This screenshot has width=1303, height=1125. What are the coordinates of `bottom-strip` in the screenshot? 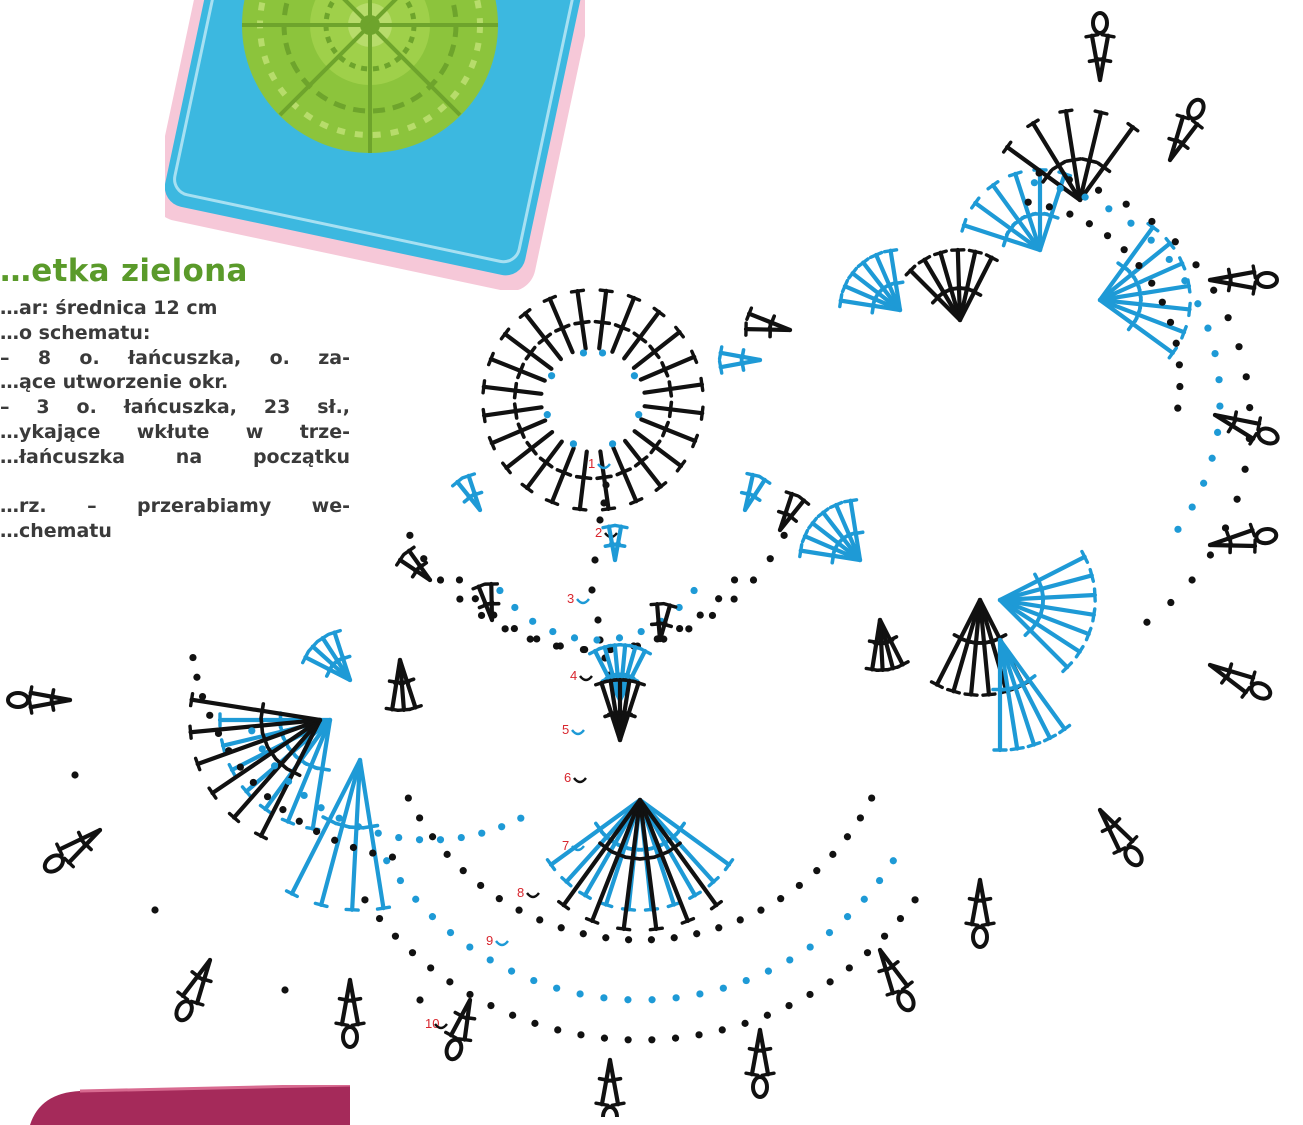 It's located at (185, 1105).